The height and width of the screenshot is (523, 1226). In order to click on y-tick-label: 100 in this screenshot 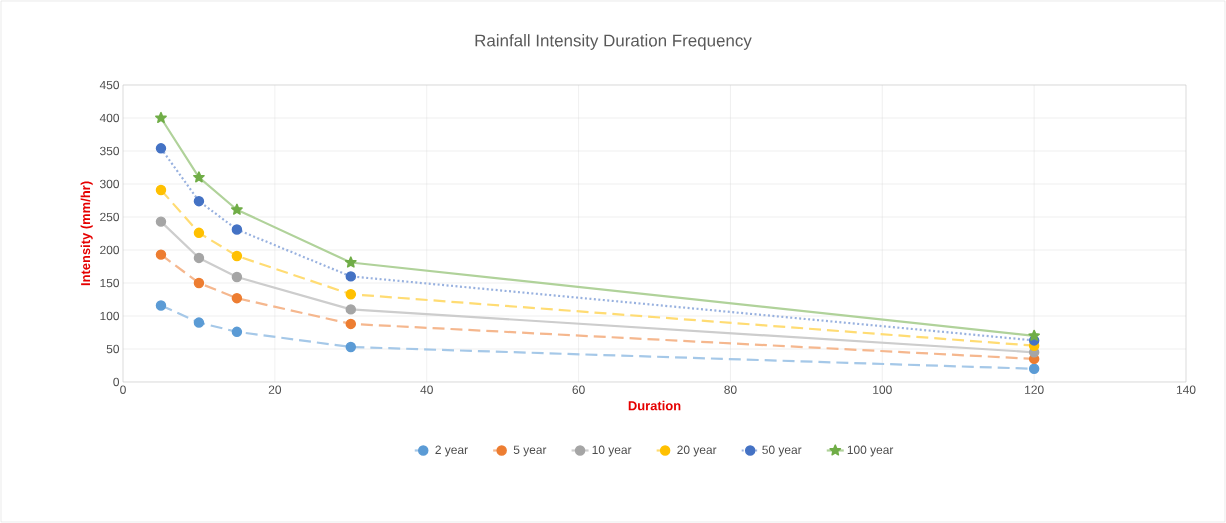, I will do `click(110, 316)`.